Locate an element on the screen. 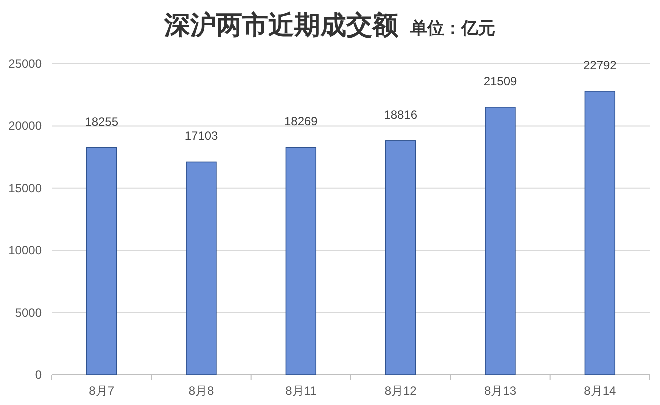 The height and width of the screenshot is (405, 660). x-tick-label: 8月12 is located at coordinates (401, 391).